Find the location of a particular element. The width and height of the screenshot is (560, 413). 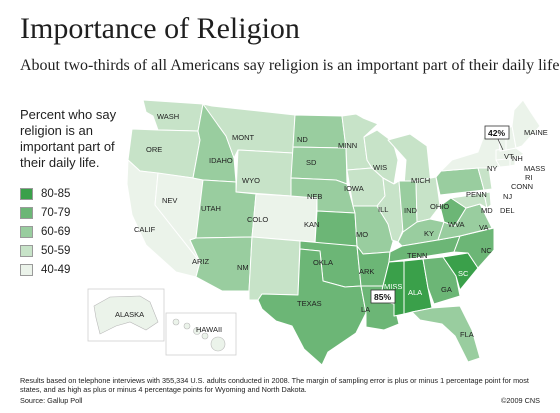

source-note: Source: Gallup Poll is located at coordinates (51, 400).